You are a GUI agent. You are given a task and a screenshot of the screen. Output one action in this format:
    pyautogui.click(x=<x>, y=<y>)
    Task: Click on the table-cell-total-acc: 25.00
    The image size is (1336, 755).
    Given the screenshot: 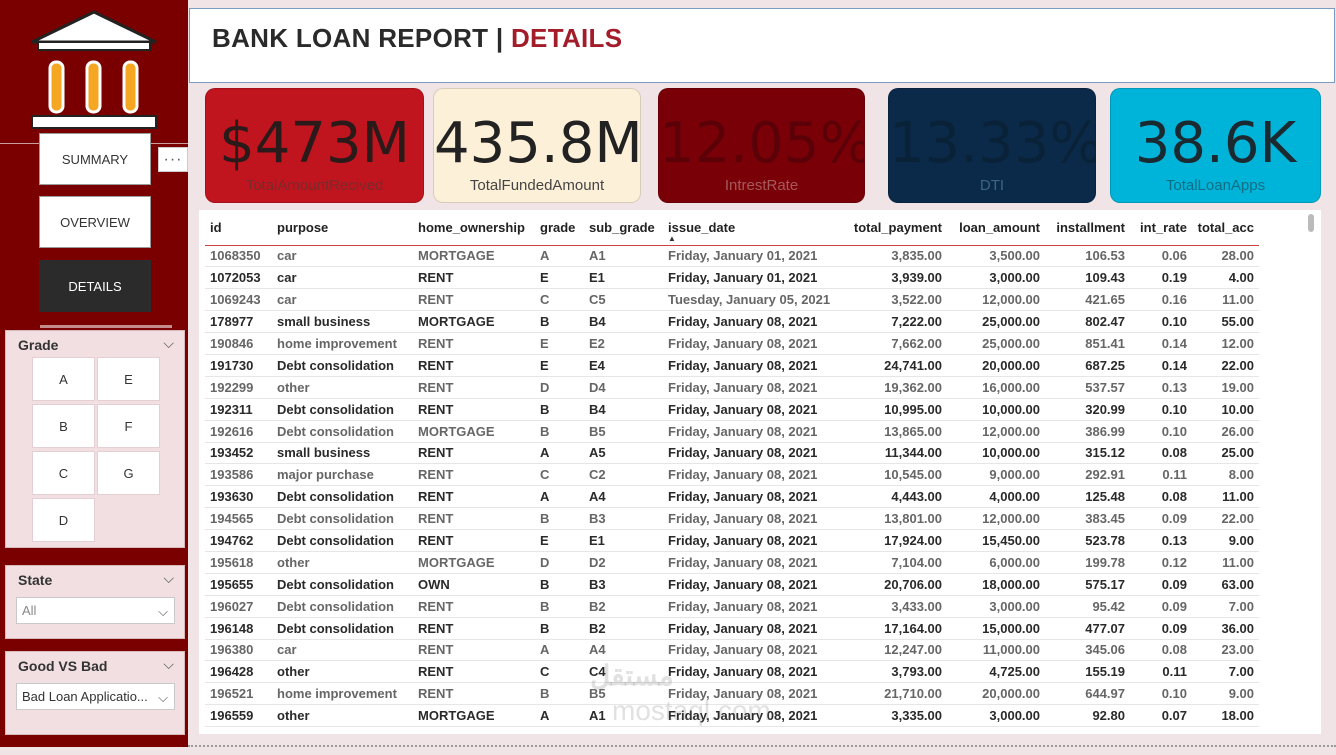 What is the action you would take?
    pyautogui.click(x=1225, y=453)
    